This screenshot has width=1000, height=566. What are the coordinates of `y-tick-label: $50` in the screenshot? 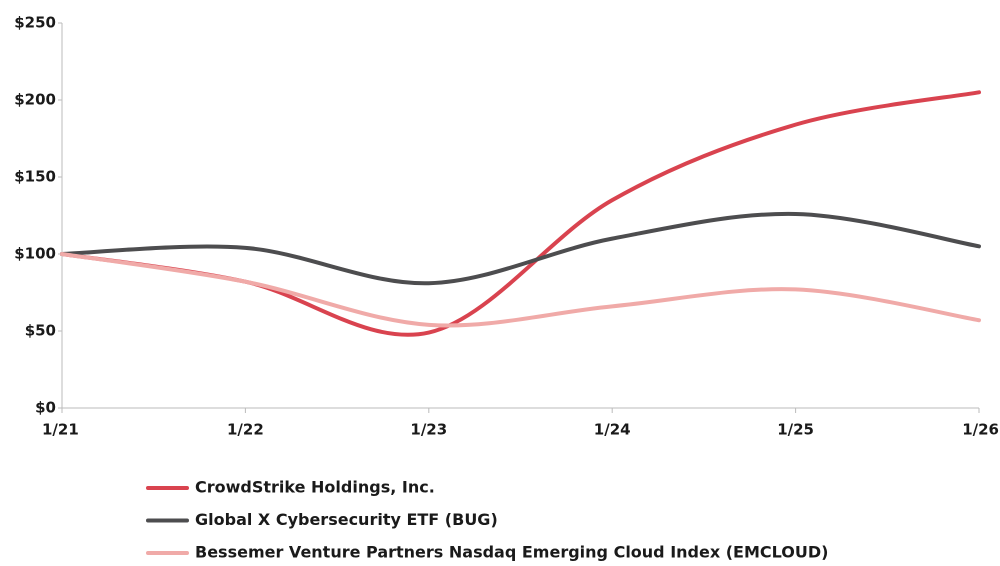 It's located at (40, 331).